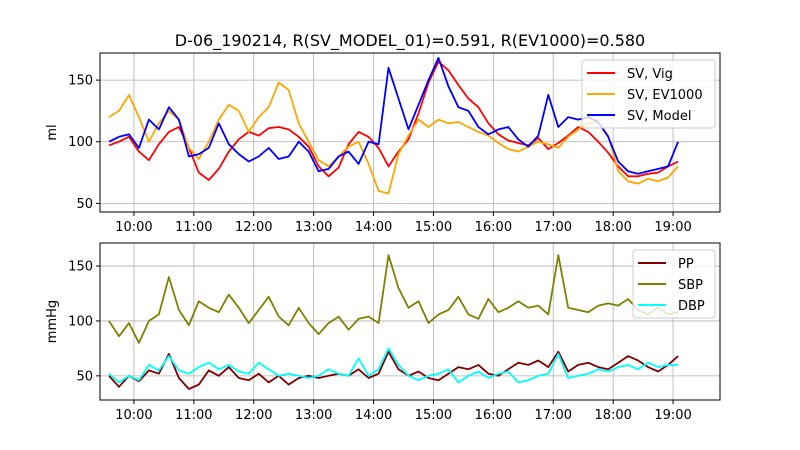 The image size is (800, 450). Describe the element at coordinates (52, 132) in the screenshot. I see `y-axis-label: ml` at that location.